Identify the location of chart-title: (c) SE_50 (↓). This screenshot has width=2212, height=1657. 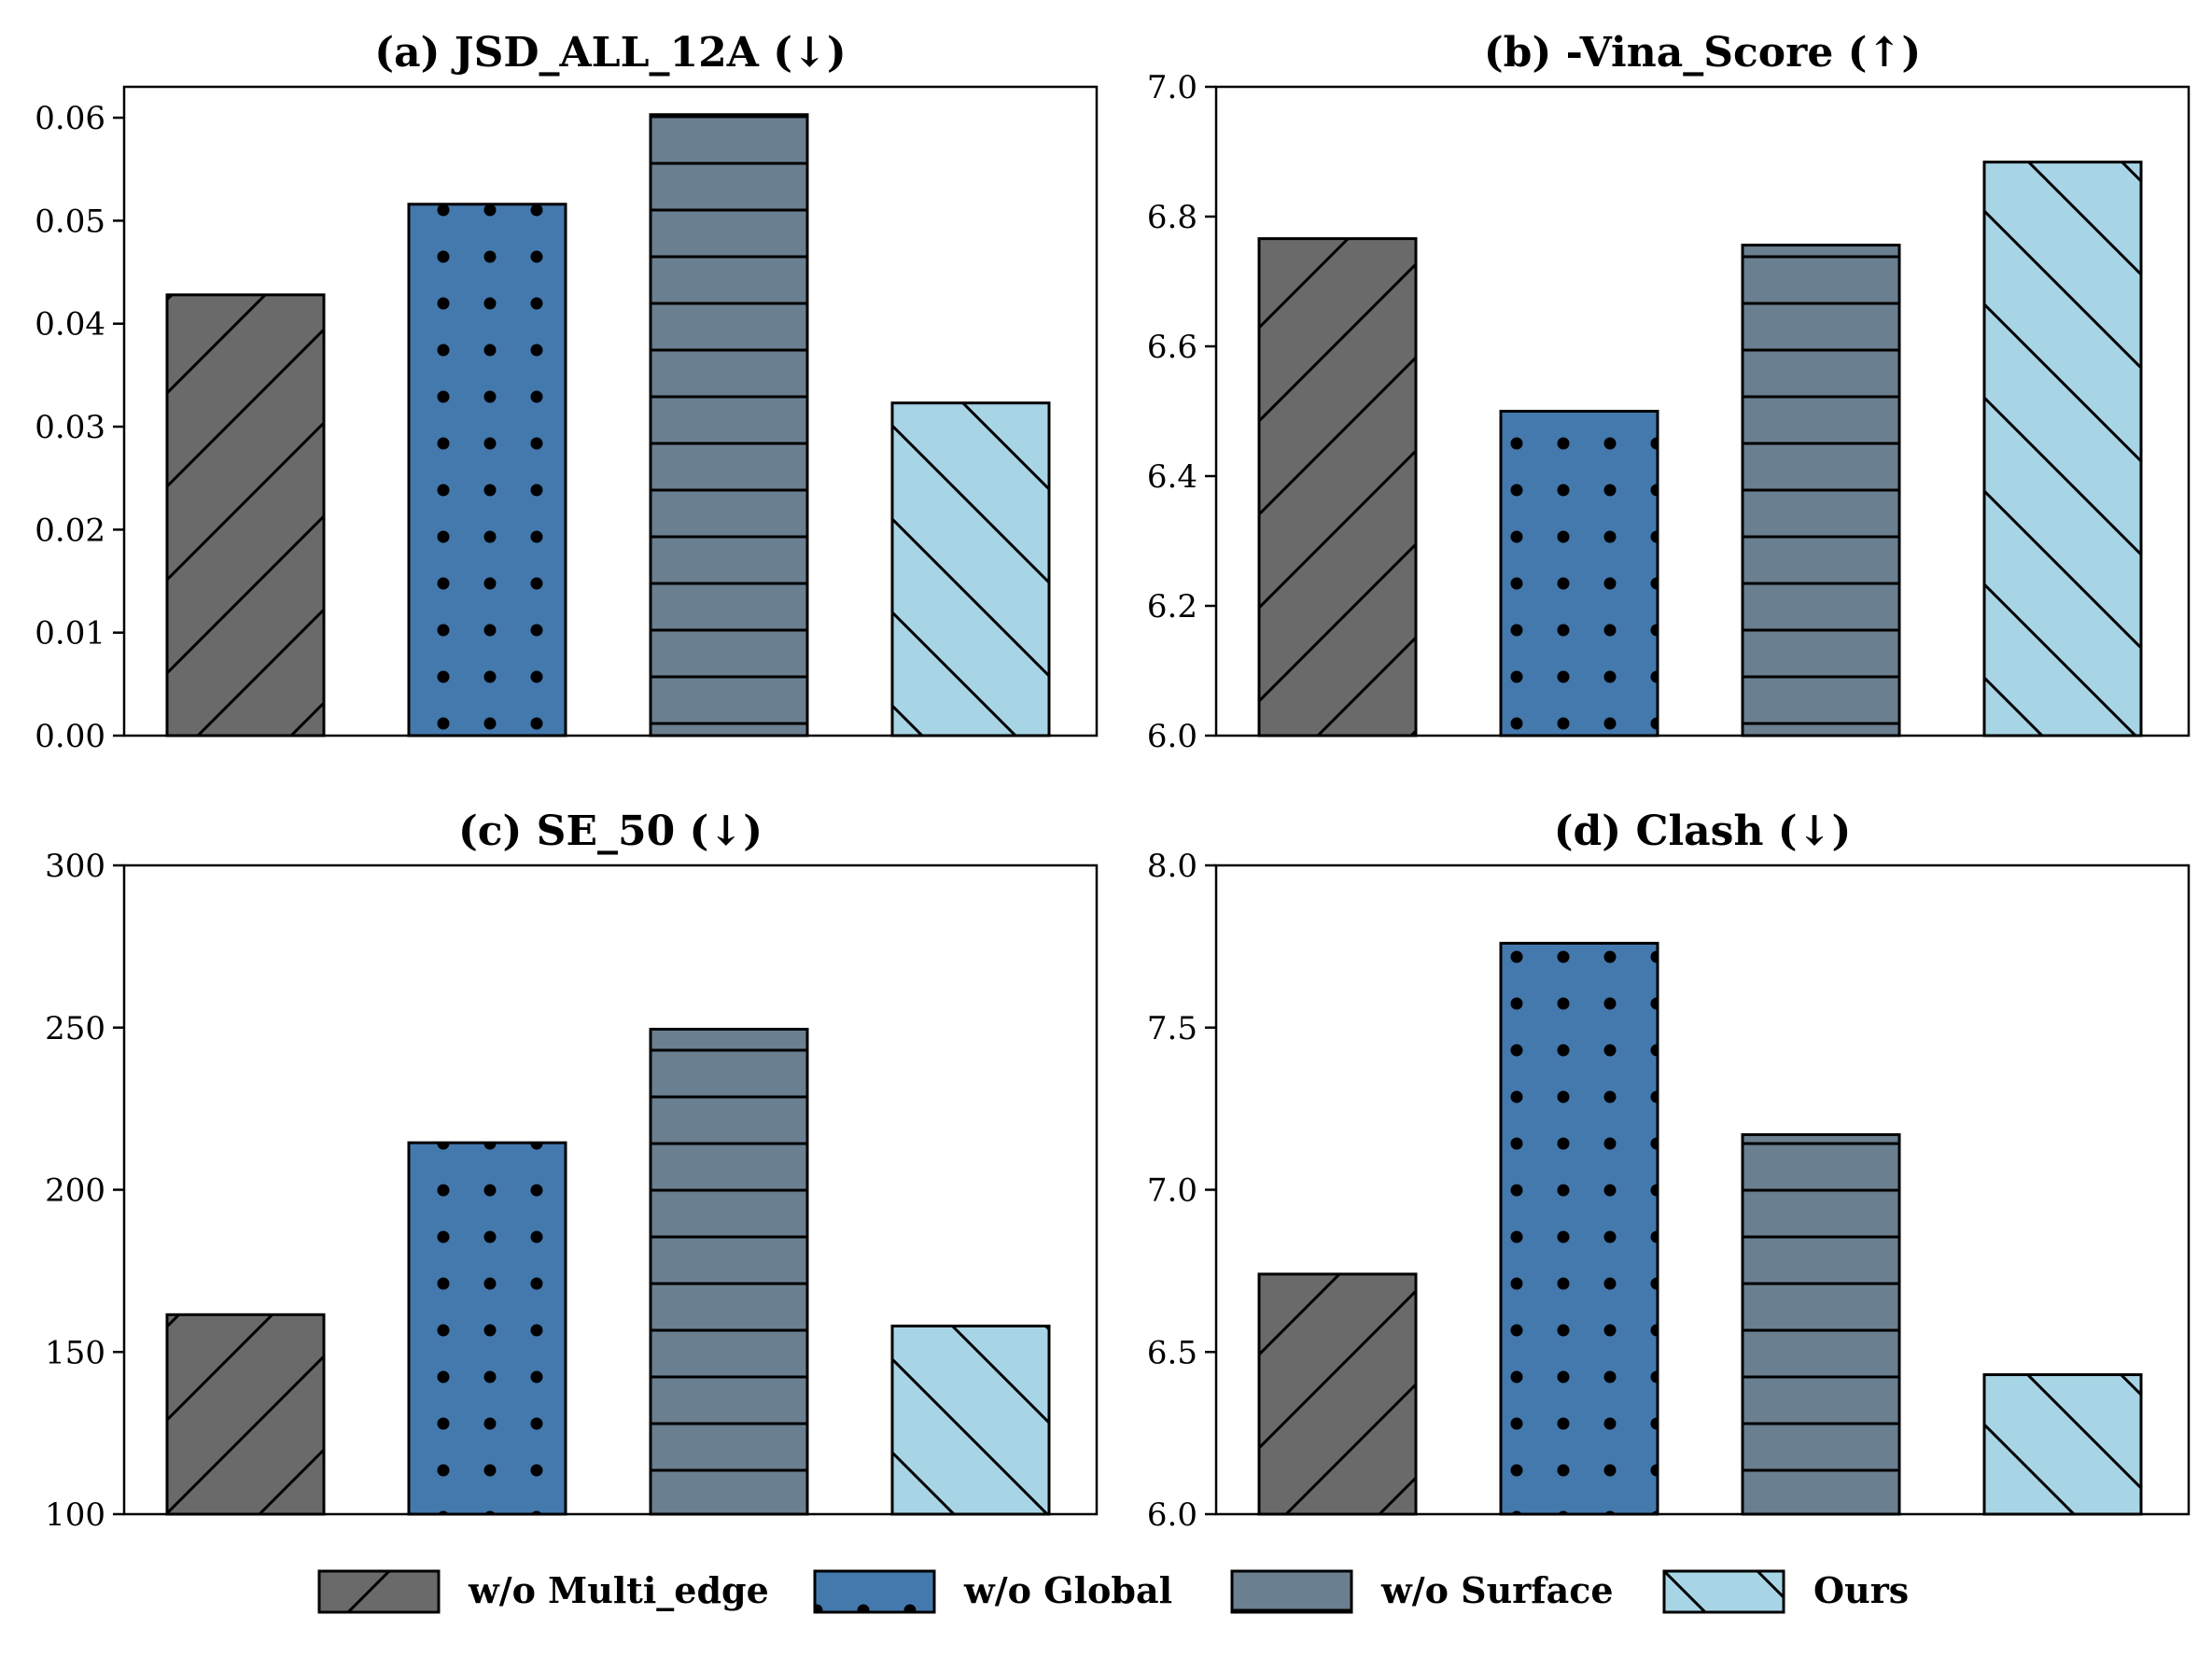
(610, 831).